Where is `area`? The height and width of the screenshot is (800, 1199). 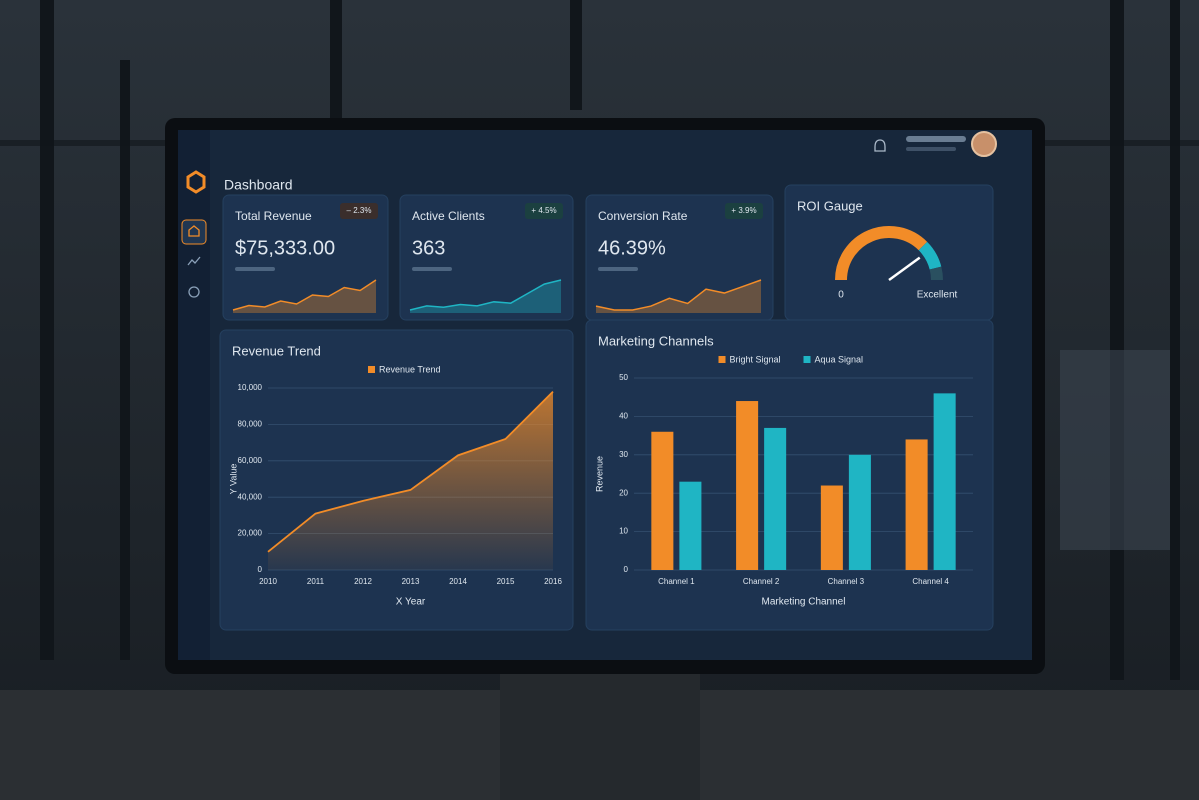 area is located at coordinates (410, 480).